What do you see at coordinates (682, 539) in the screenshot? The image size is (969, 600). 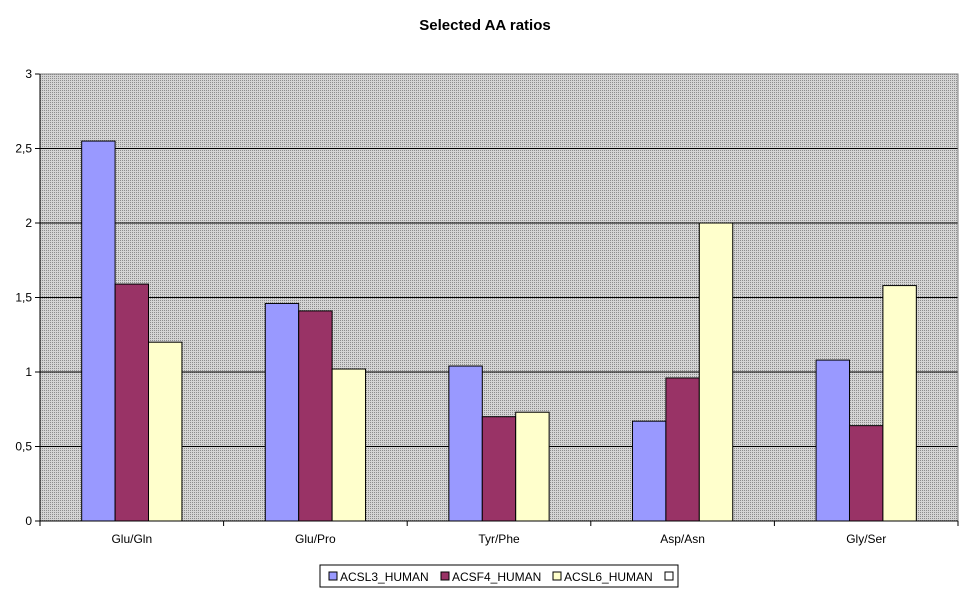 I see `x-category-label: Asp/Asn` at bounding box center [682, 539].